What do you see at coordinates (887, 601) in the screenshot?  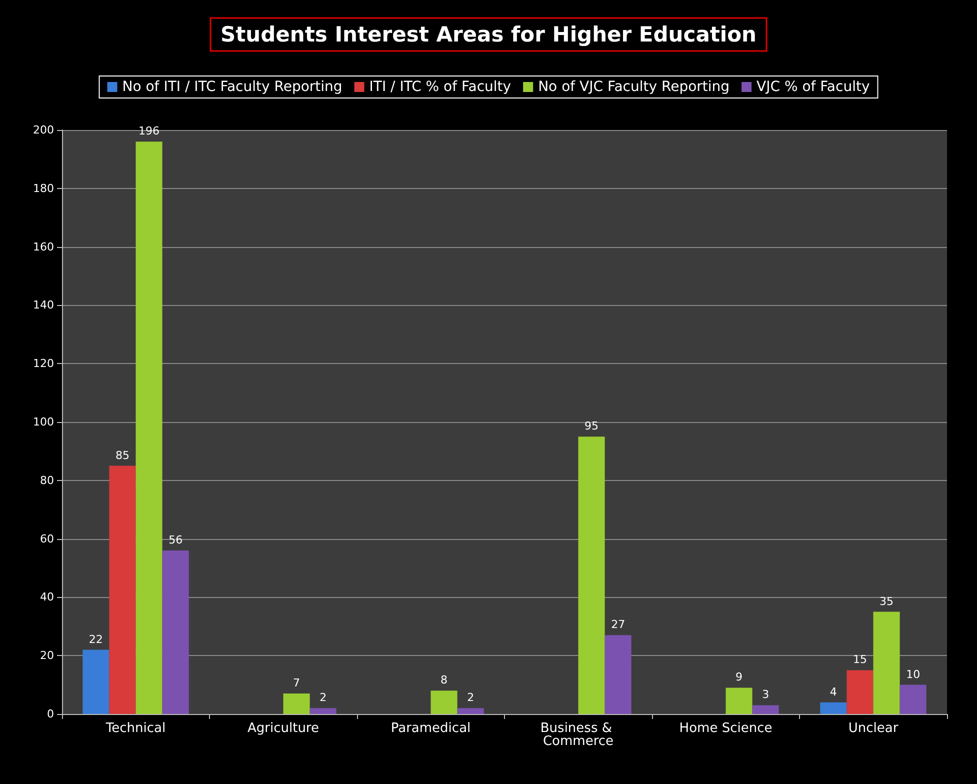 I see `data-label: 35` at bounding box center [887, 601].